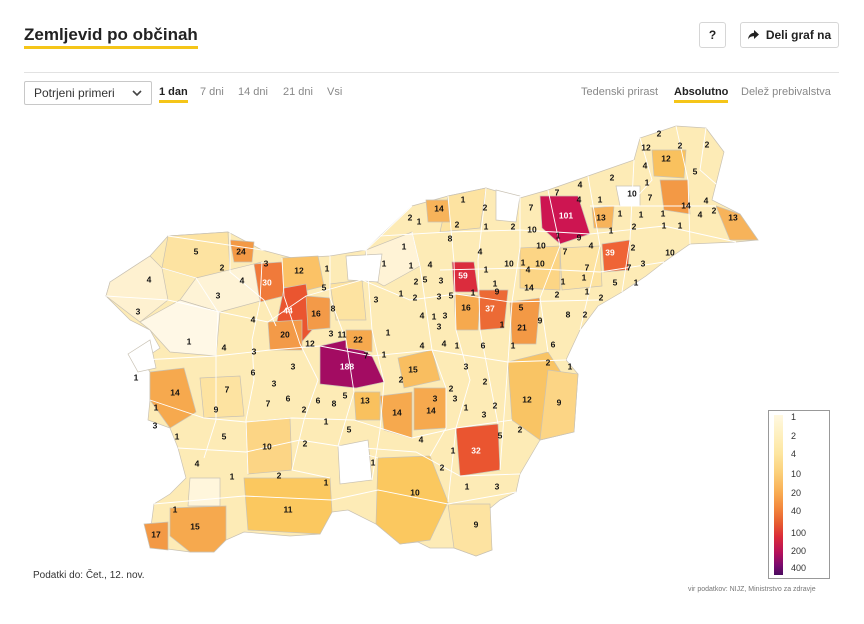 This screenshot has height=624, width=864. What do you see at coordinates (358, 339) in the screenshot?
I see `municipality-value: 22` at bounding box center [358, 339].